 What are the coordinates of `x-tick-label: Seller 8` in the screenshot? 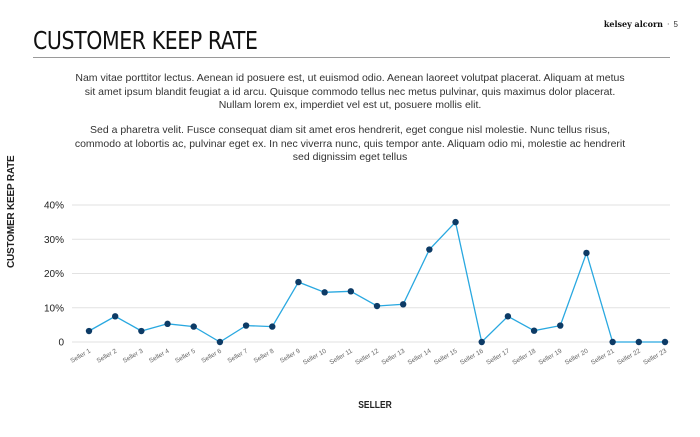 It's located at (264, 355).